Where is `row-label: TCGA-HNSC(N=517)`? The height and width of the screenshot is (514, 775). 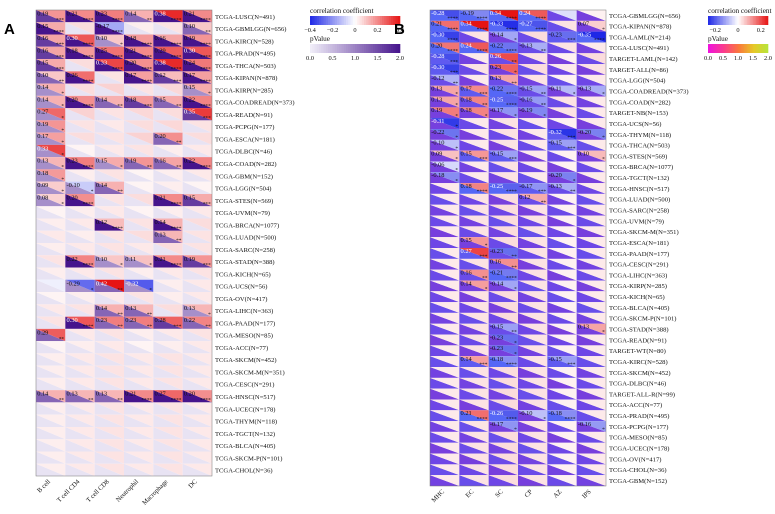 row-label: TCGA-HNSC(N=517) is located at coordinates (639, 189).